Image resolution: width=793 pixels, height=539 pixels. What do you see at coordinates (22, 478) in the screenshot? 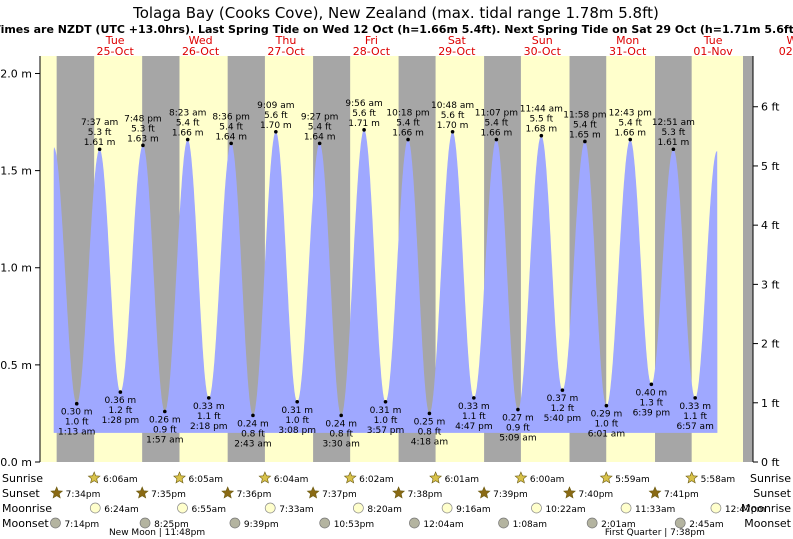
I see `row-label-left: Sunrise` at bounding box center [22, 478].